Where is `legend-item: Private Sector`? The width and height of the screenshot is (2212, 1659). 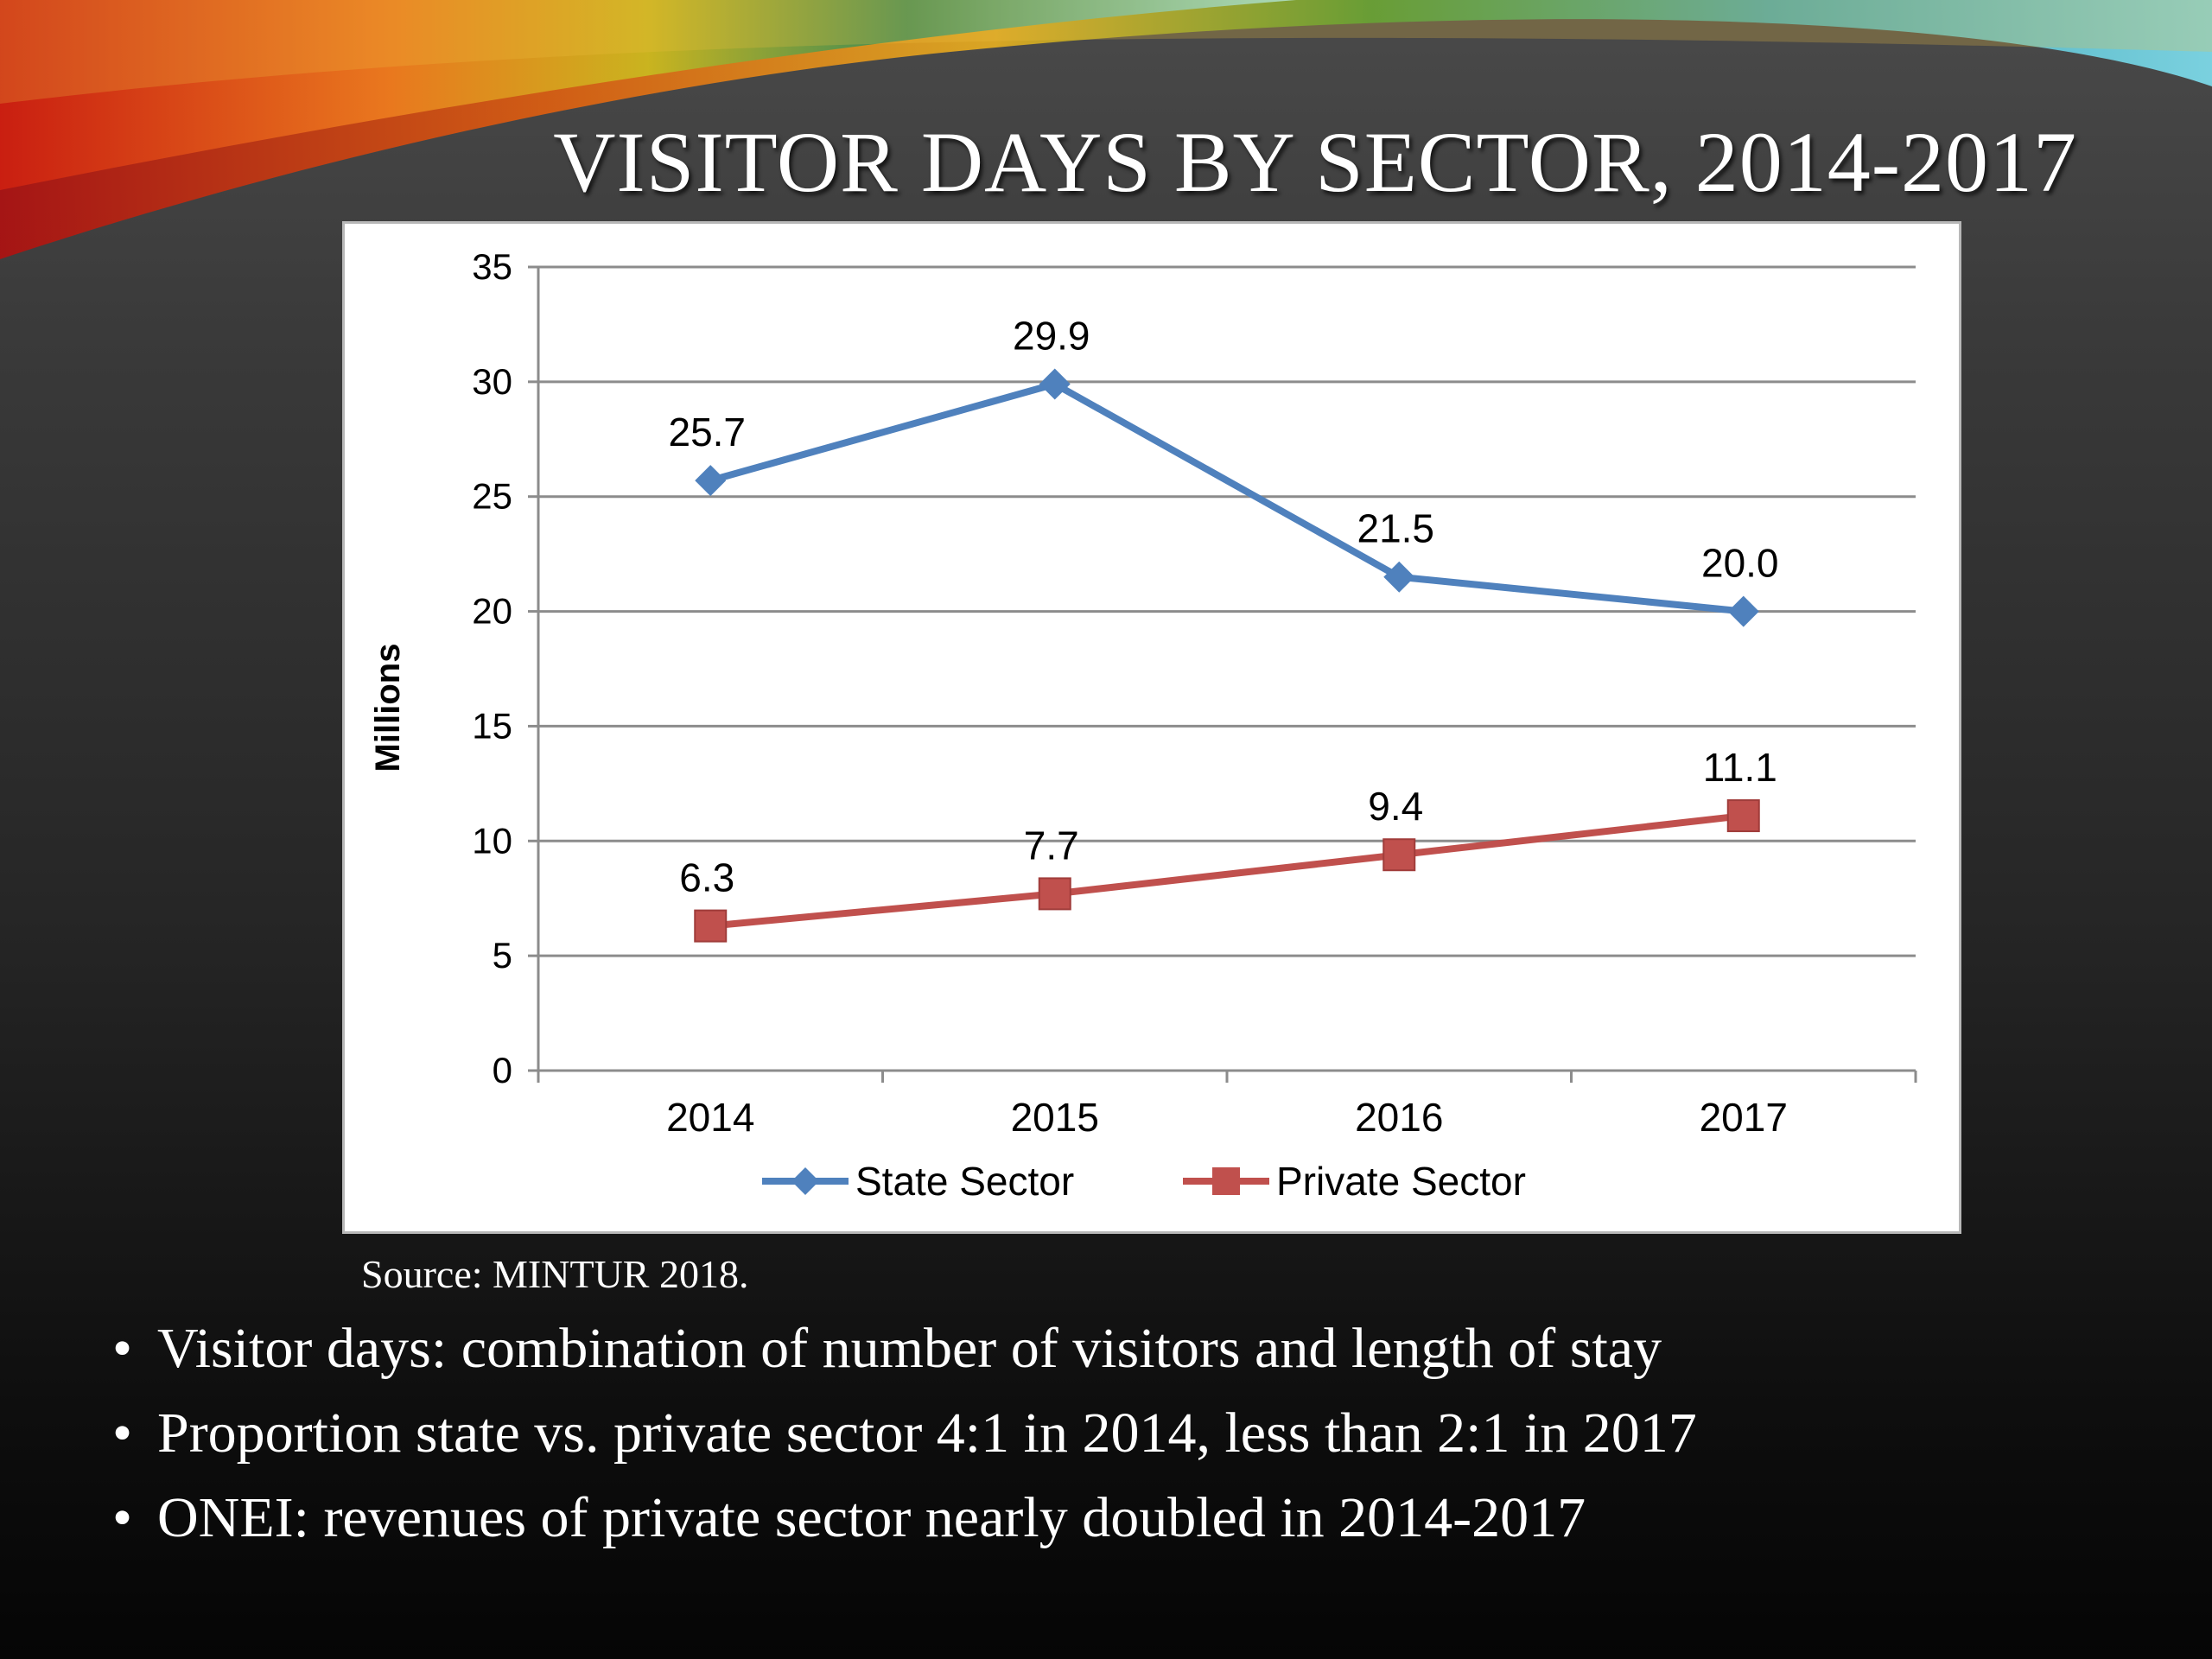
legend-item: Private Sector is located at coordinates (1354, 1181).